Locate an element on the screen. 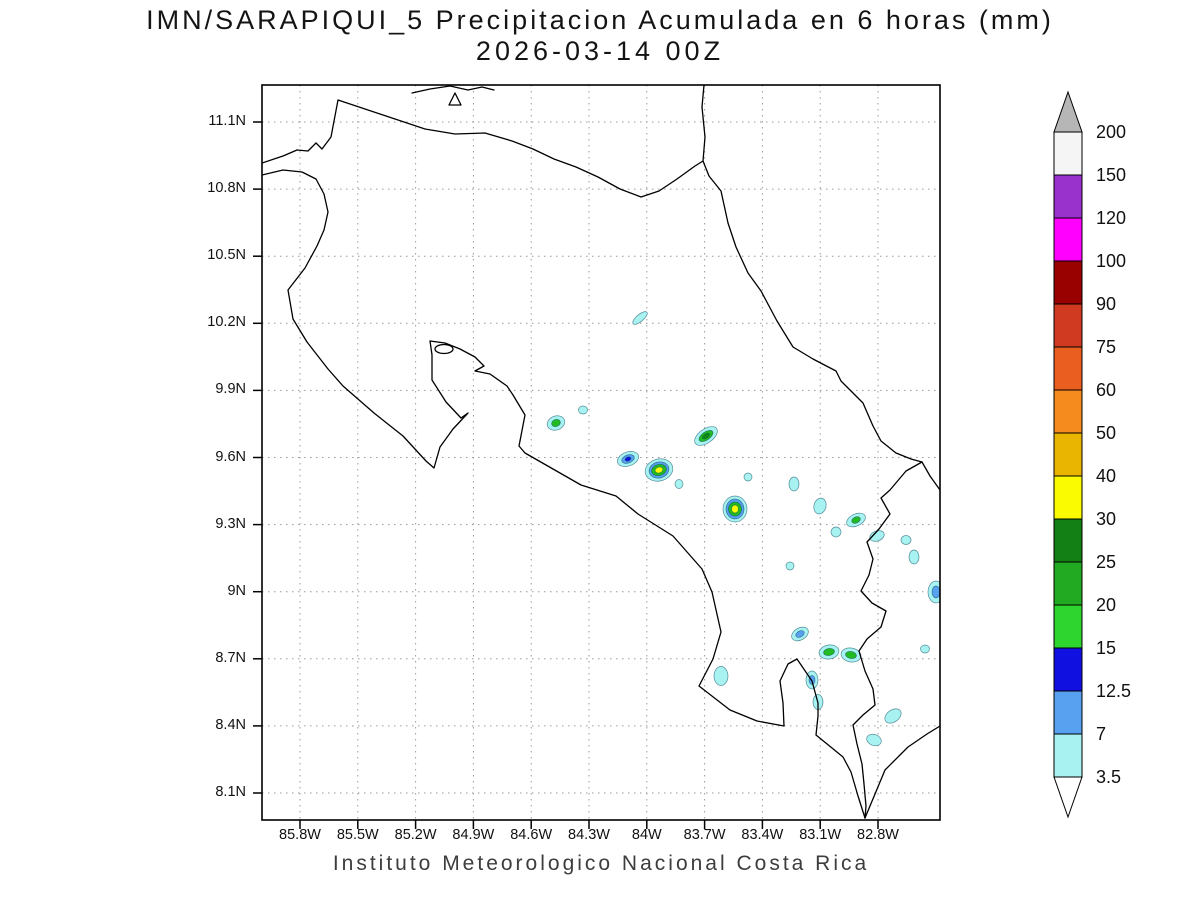 This screenshot has height=900, width=1200. lon-tick-label: 83.4W is located at coordinates (762, 835).